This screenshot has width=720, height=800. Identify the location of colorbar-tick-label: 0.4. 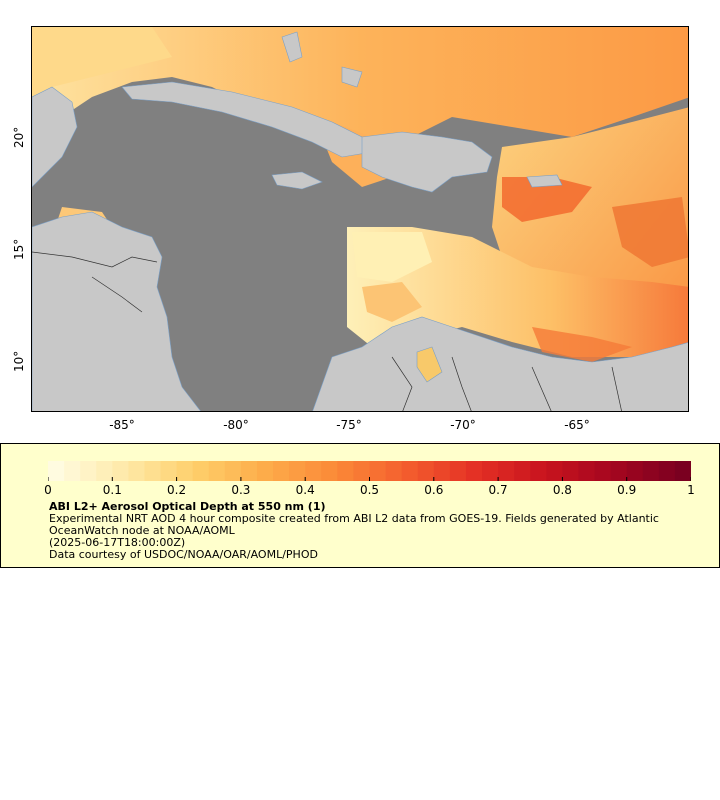
(305, 490).